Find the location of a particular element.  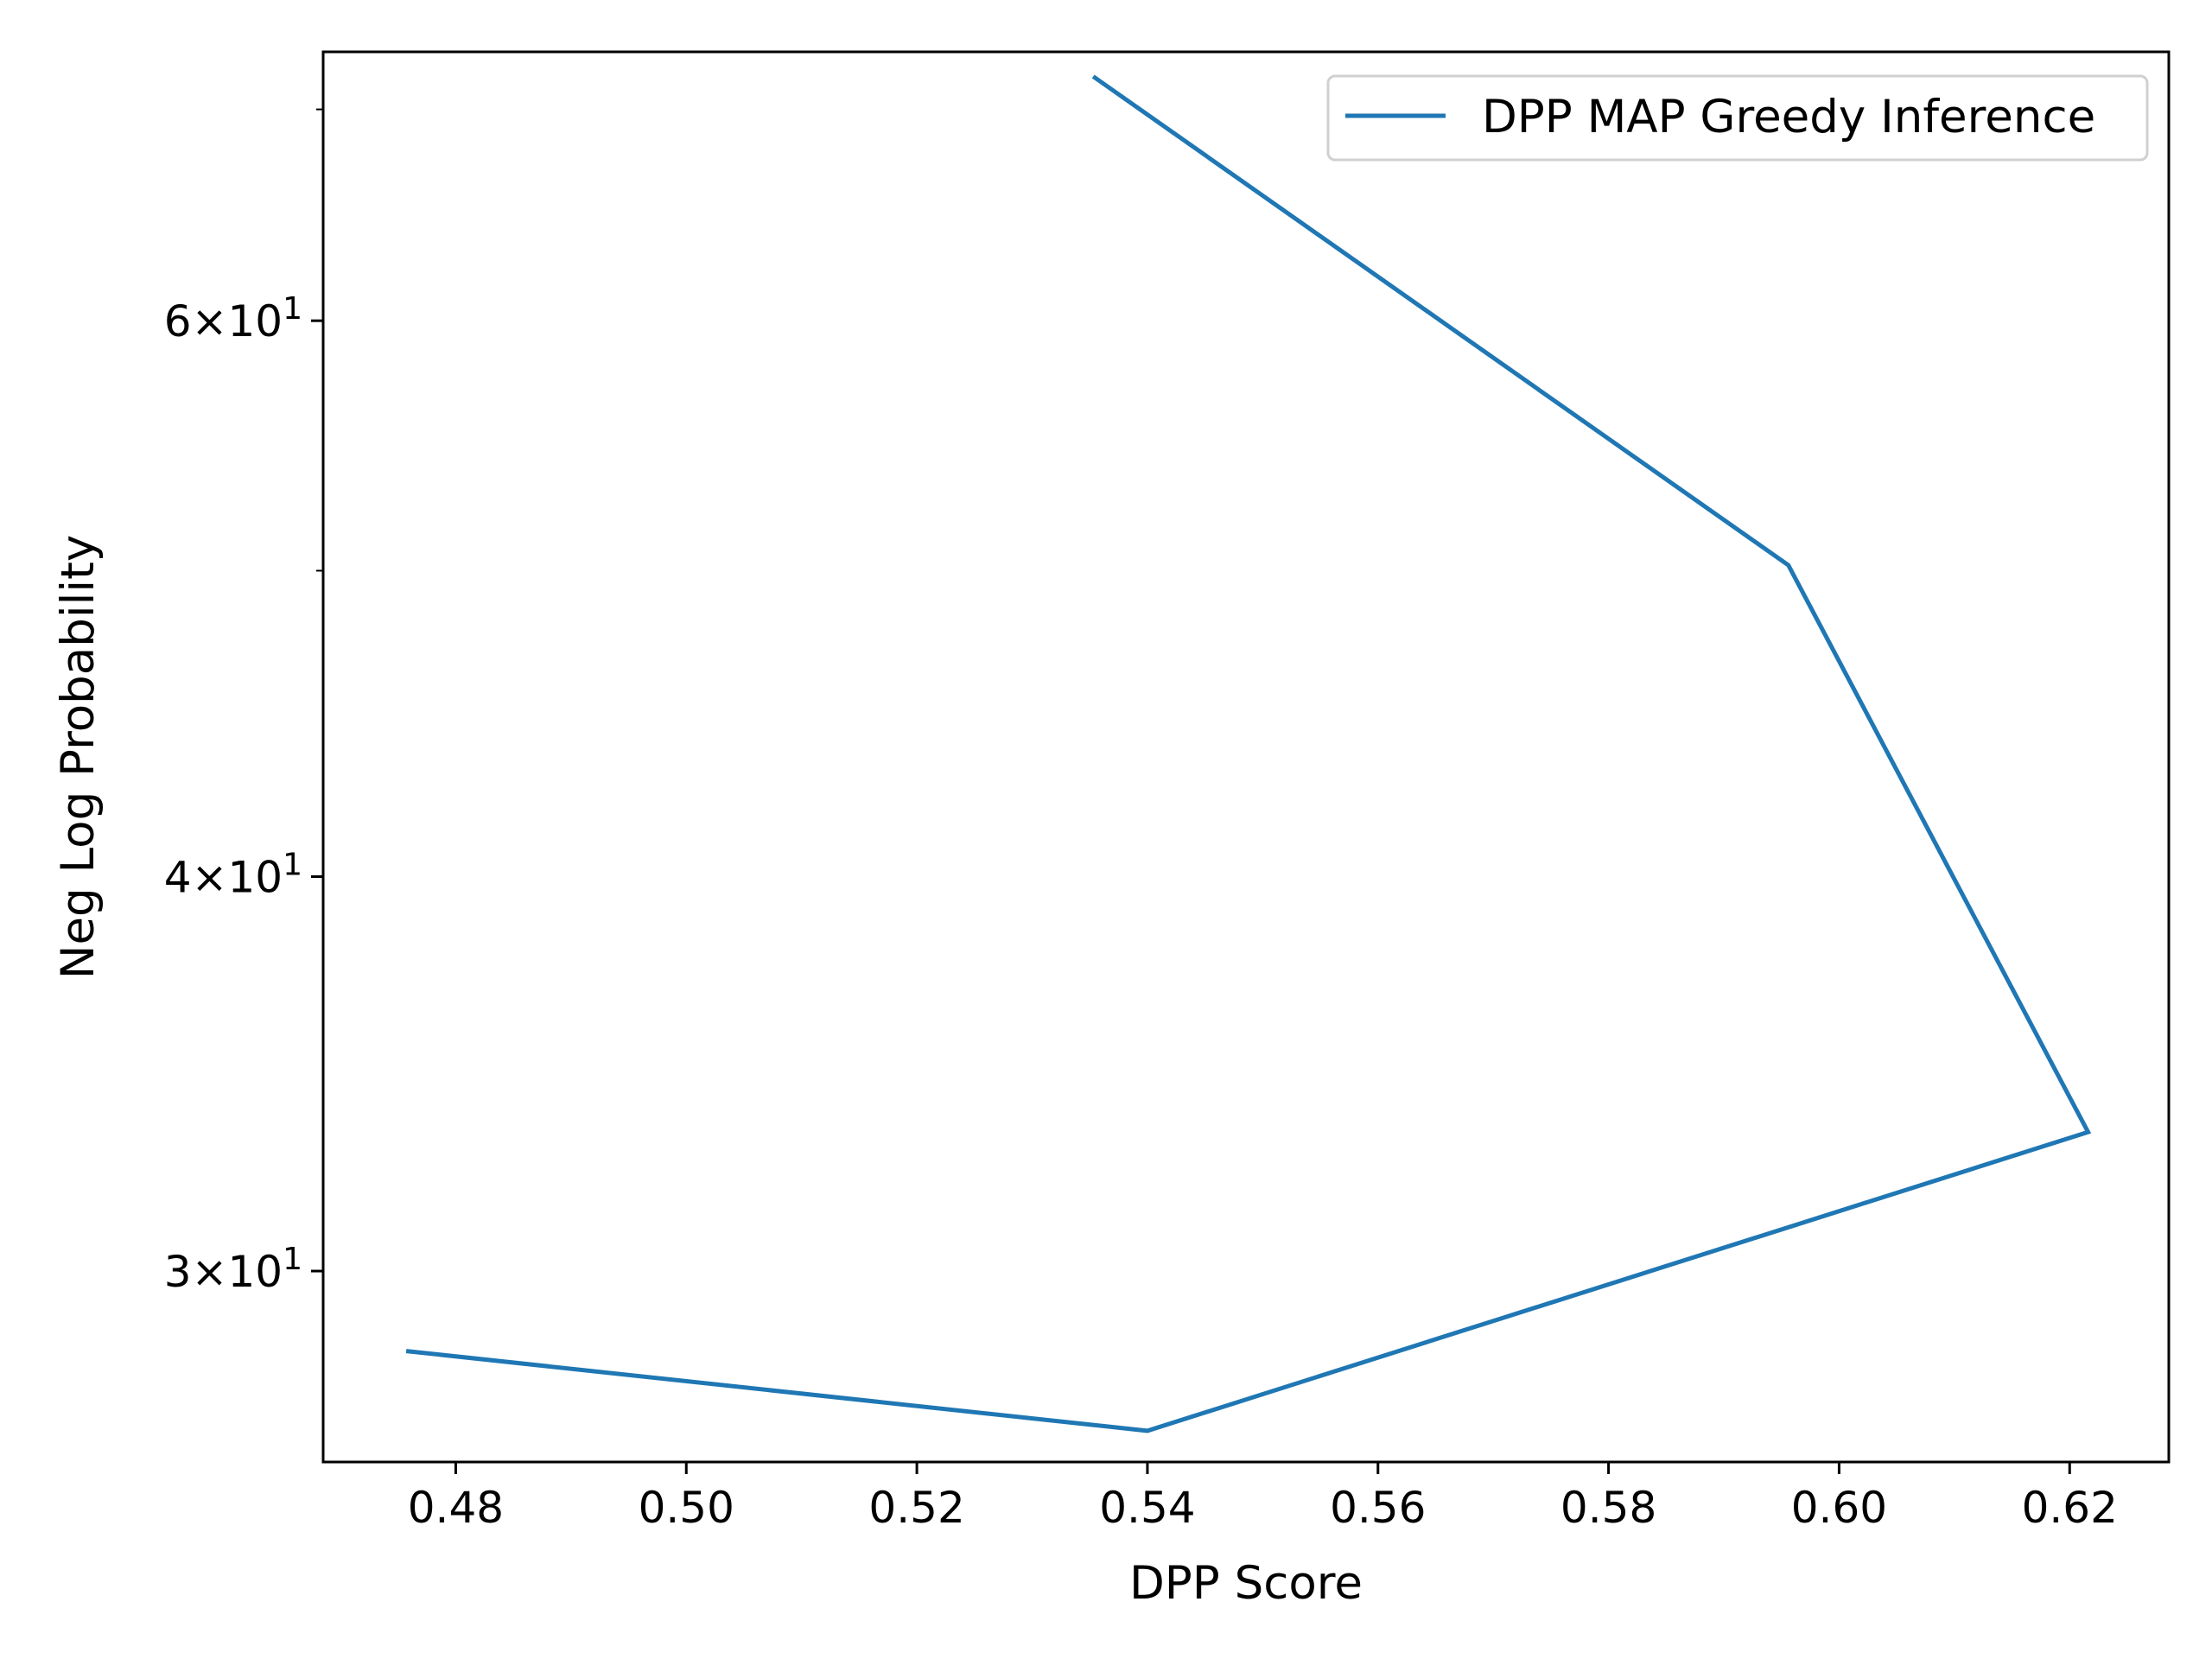

y-axis-label: Neg Log Probability is located at coordinates (78, 757).